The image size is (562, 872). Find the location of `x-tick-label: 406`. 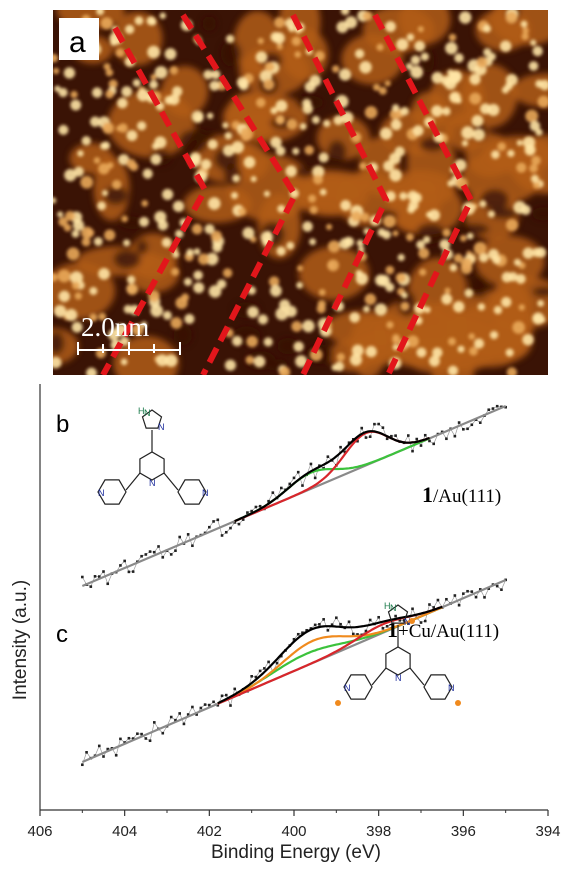

x-tick-label: 406 is located at coordinates (39, 831).